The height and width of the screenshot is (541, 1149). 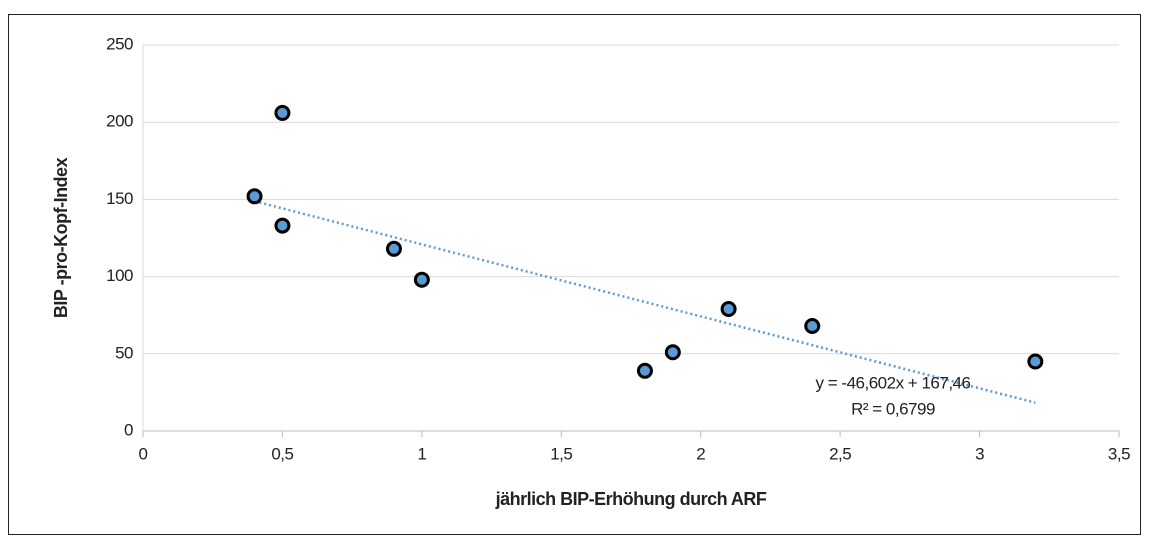 I want to click on trendline-r-squared: R² = 0,6799, so click(x=893, y=408).